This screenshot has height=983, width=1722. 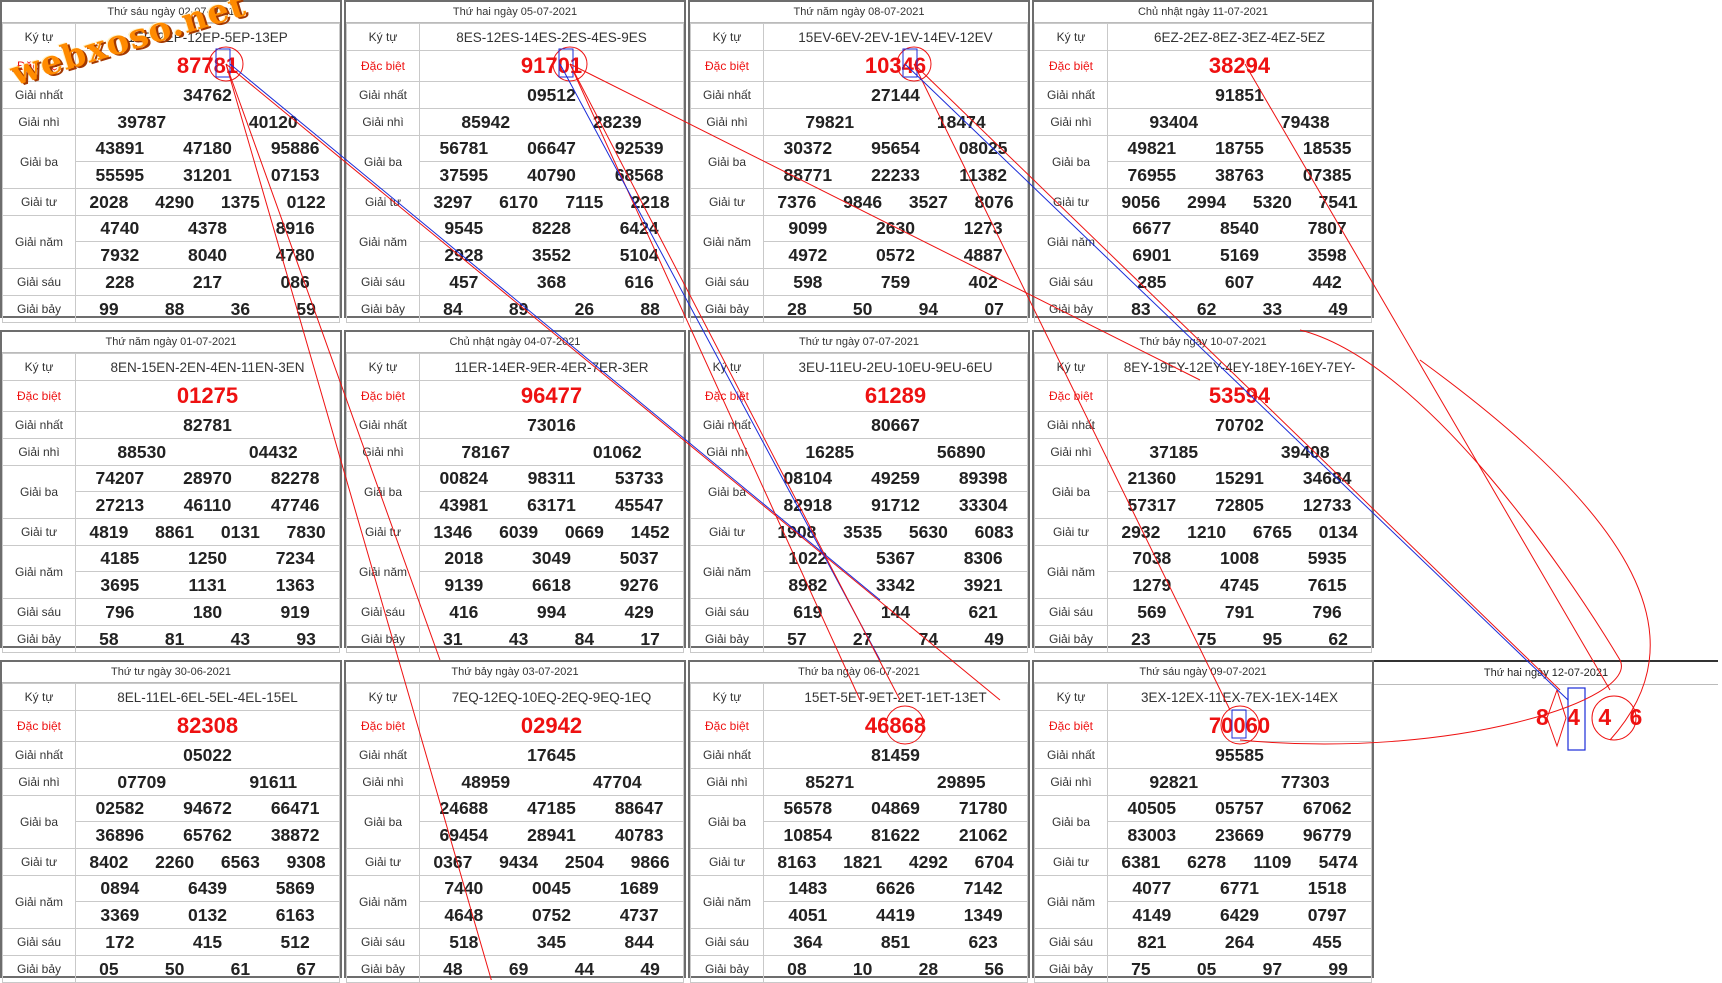 I want to click on ticket-date: Chủ nhật ngày 11-07-2021, so click(x=1203, y=12).